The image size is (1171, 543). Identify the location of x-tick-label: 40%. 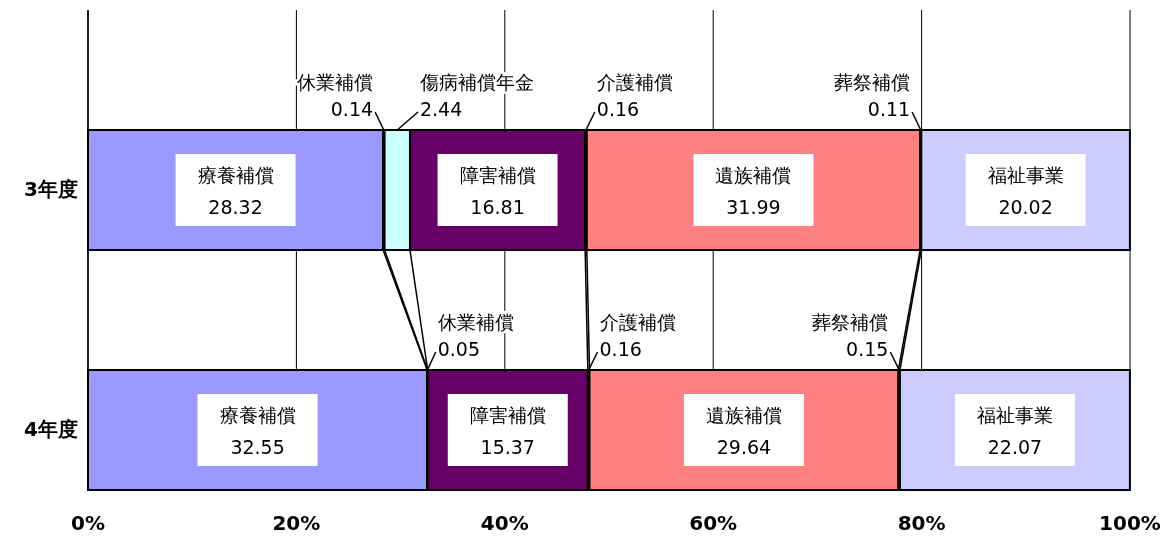
(504, 523).